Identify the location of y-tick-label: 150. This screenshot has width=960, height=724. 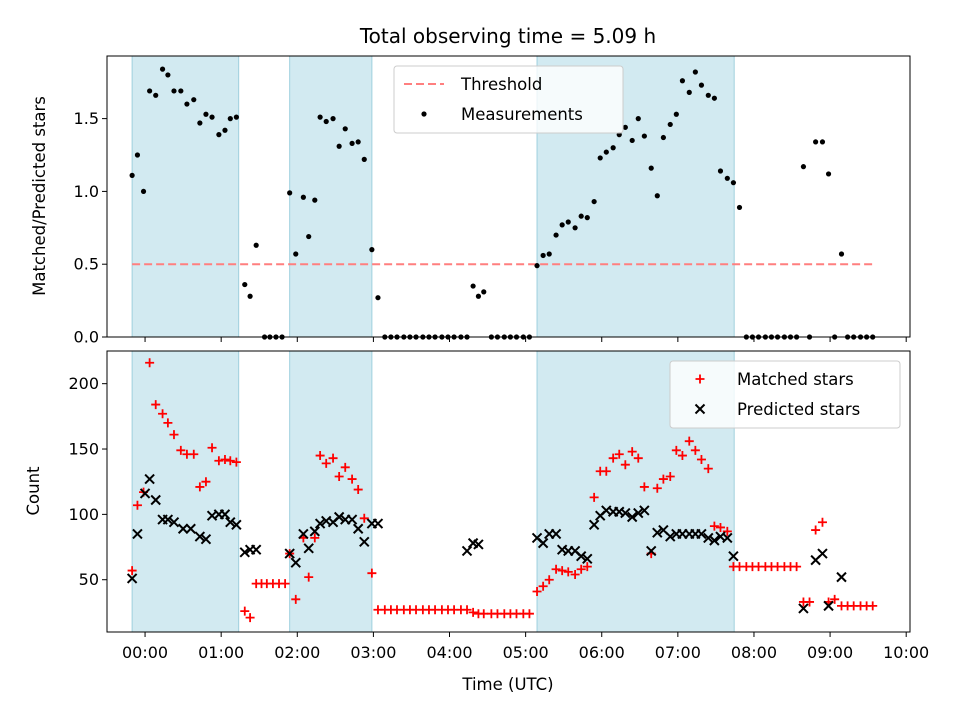
(83, 449).